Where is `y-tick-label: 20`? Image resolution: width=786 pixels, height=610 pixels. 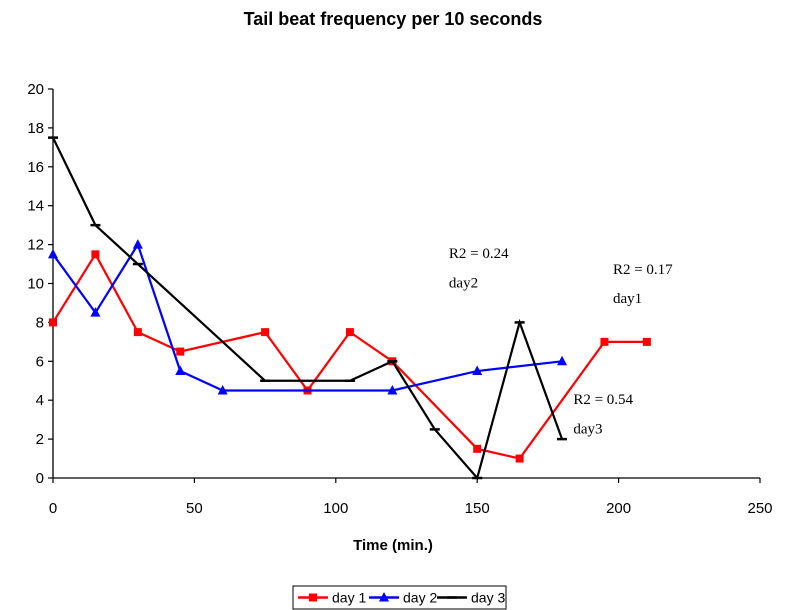
y-tick-label: 20 is located at coordinates (35, 89).